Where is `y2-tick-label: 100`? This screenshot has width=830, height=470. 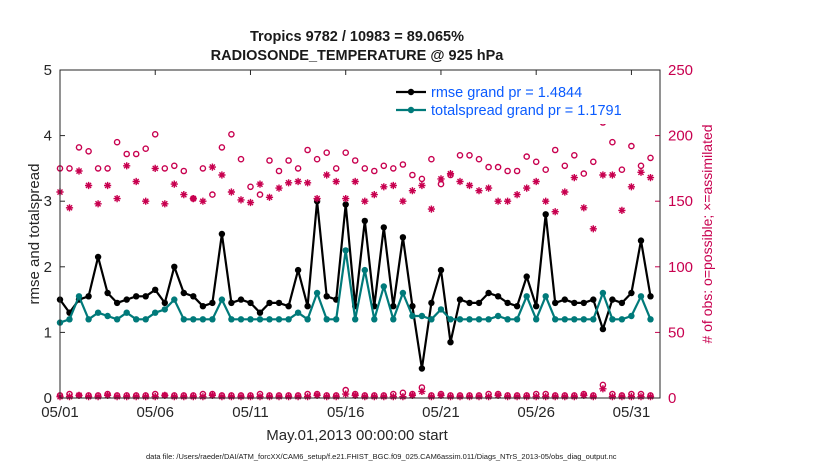 y2-tick-label: 100 is located at coordinates (680, 267).